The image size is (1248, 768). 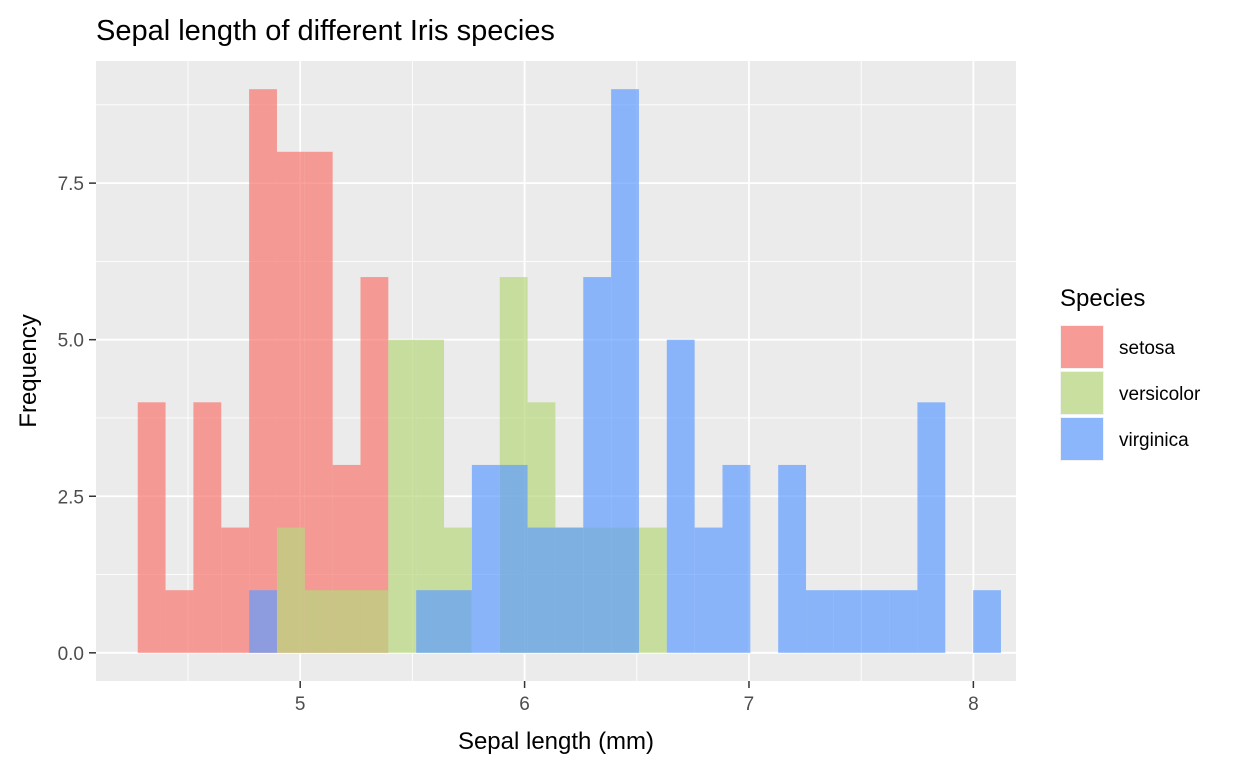 I want to click on legend-swatch-versicolor, so click(x=1082, y=393).